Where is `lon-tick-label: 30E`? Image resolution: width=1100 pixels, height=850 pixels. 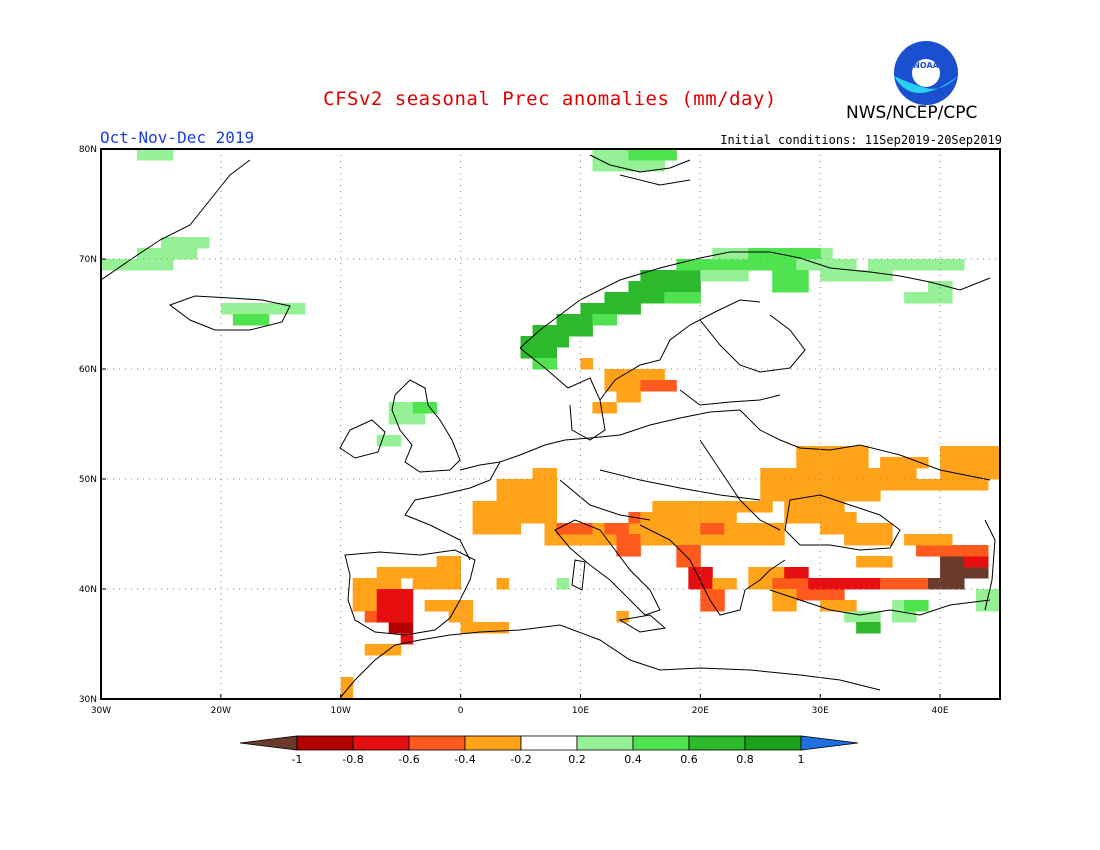 lon-tick-label: 30E is located at coordinates (820, 711).